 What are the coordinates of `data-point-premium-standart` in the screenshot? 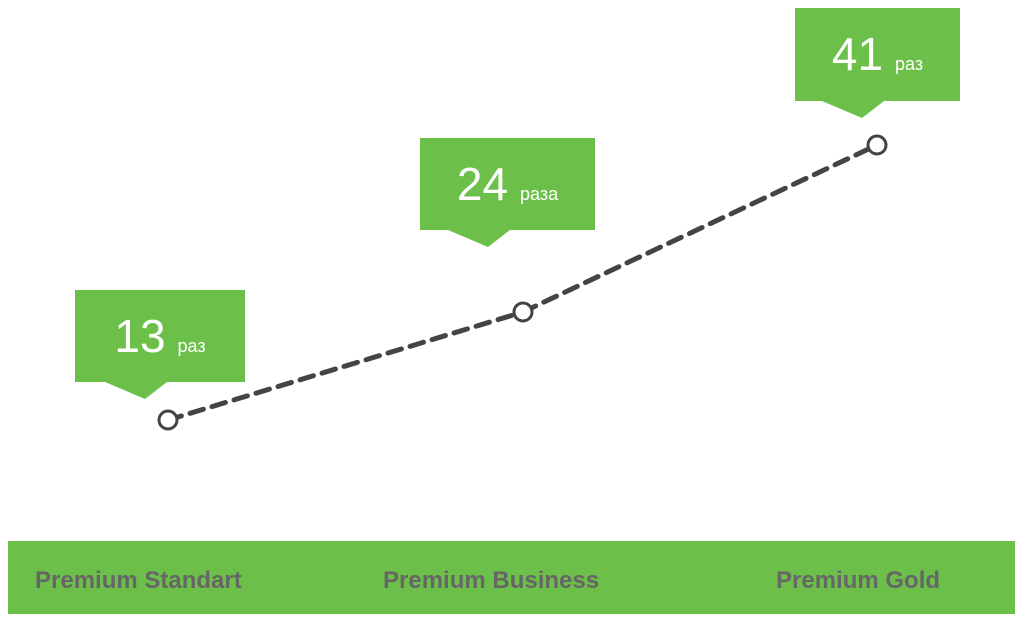 It's located at (168, 420).